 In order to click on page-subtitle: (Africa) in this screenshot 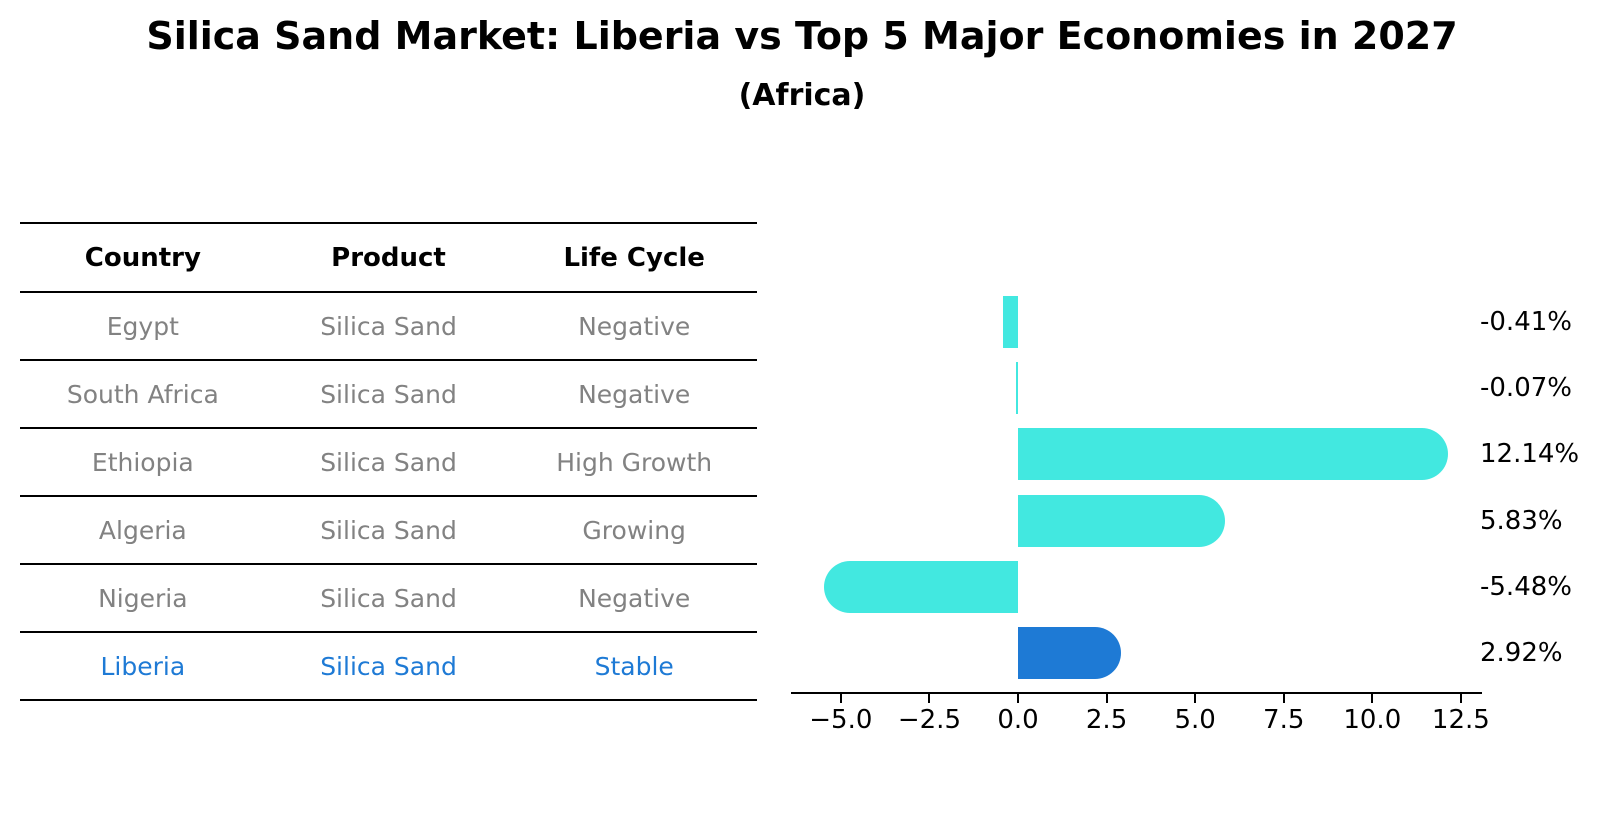, I will do `click(802, 95)`.